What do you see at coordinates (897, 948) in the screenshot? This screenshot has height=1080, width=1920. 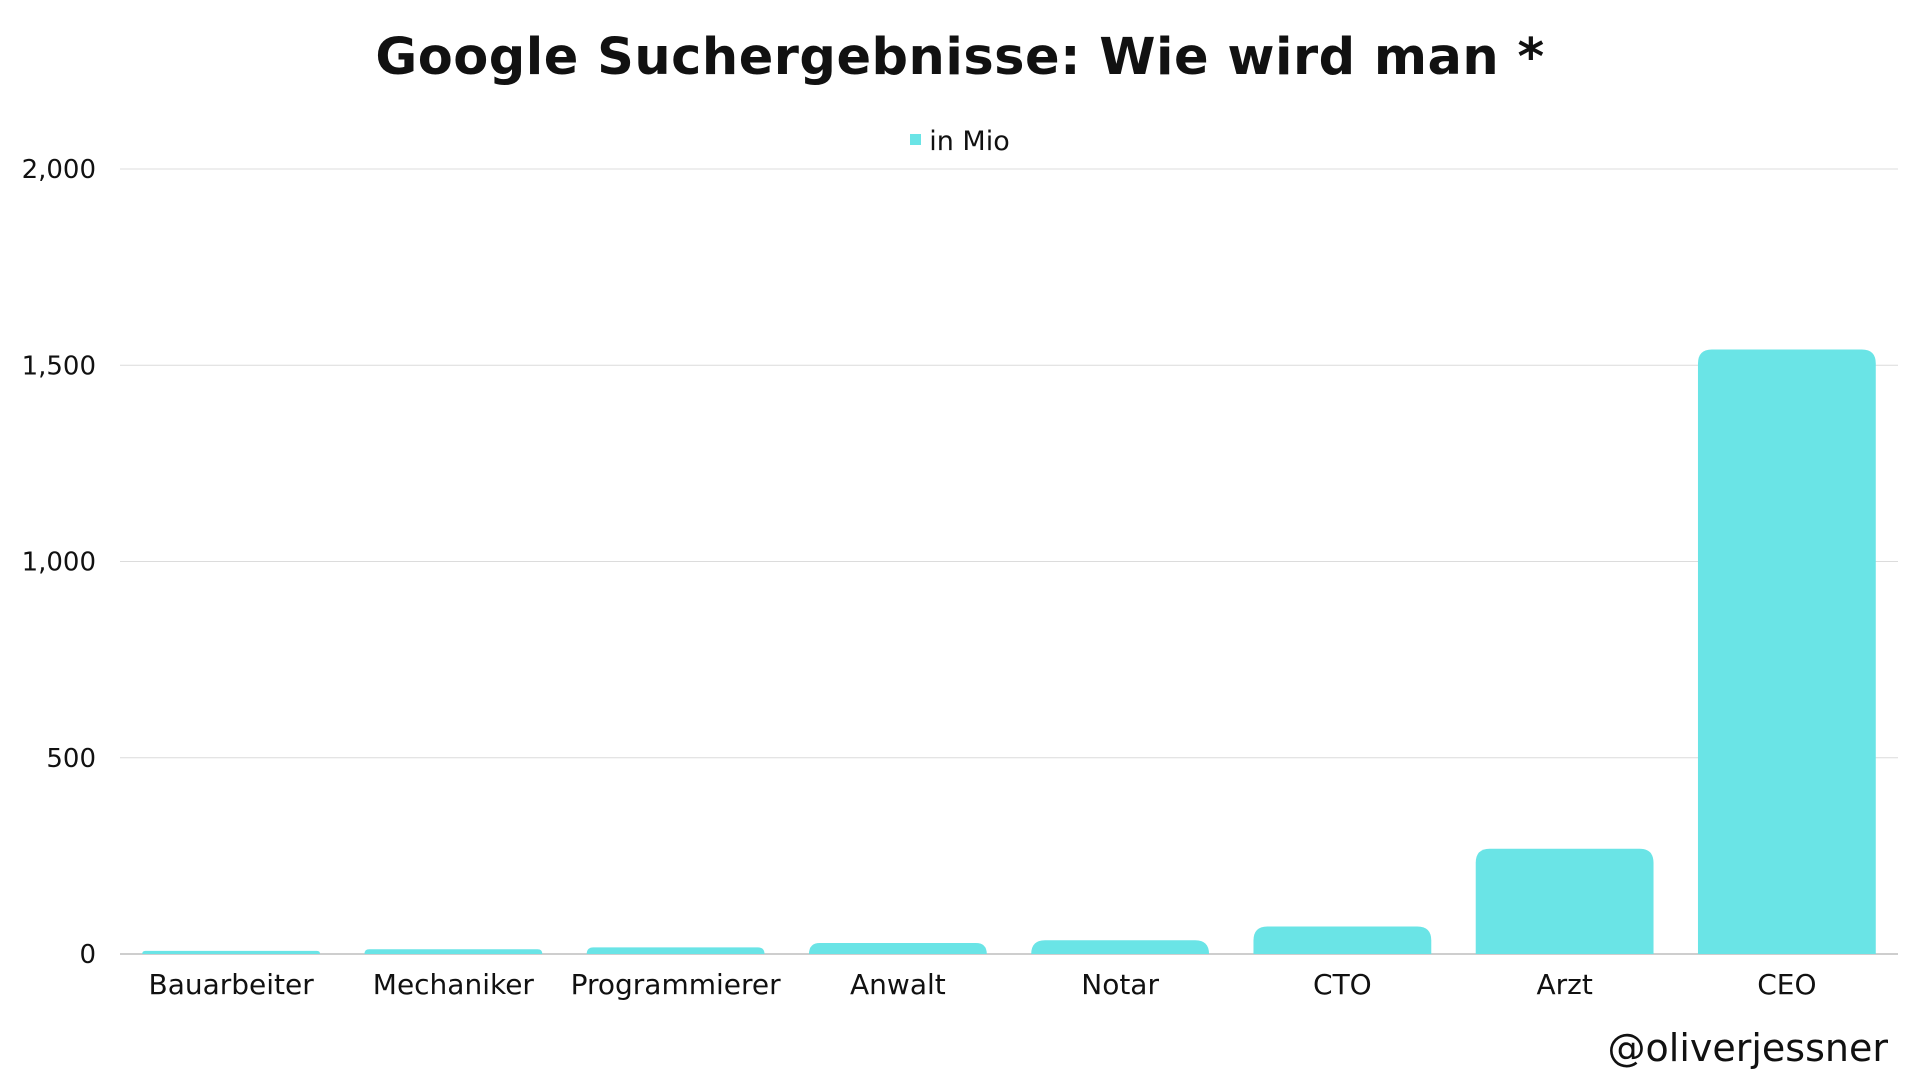 I see `bar-anwalt` at bounding box center [897, 948].